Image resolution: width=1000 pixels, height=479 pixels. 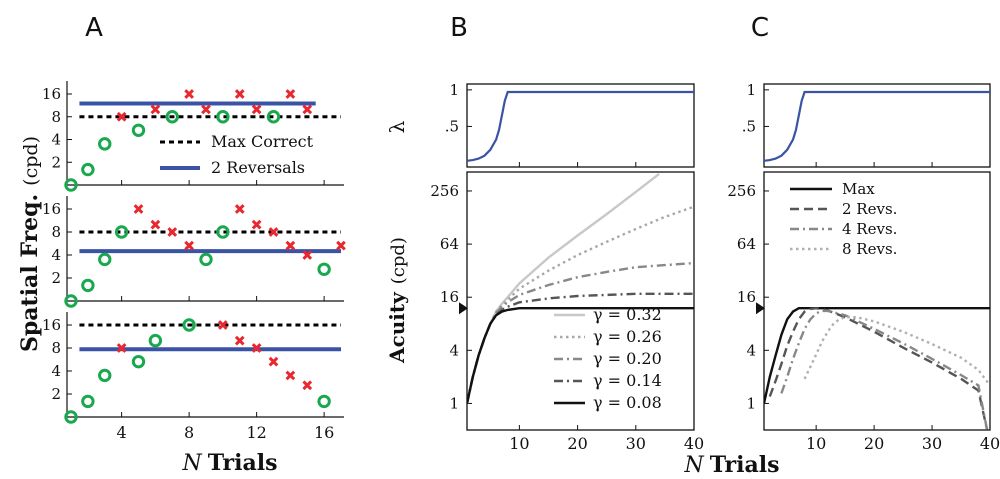 I want to click on panel-c-lambda-ytick-label: 1, so click(x=751, y=90).